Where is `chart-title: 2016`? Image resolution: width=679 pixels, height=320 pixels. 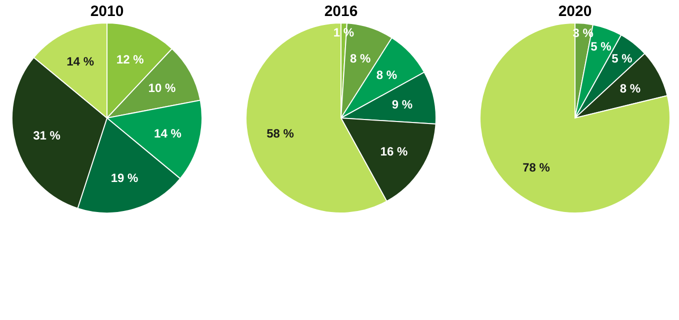 chart-title: 2016 is located at coordinates (341, 11).